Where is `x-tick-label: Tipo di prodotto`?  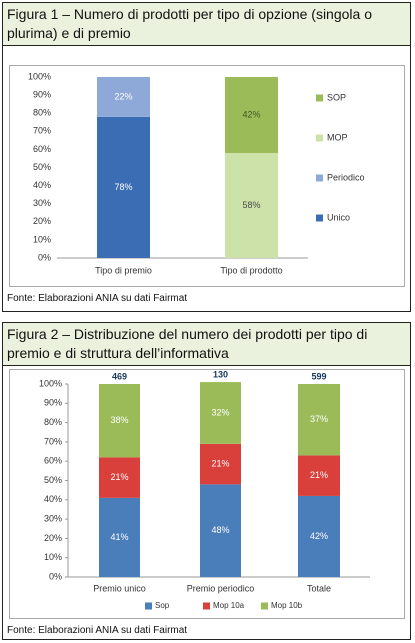 x-tick-label: Tipo di prodotto is located at coordinates (251, 270).